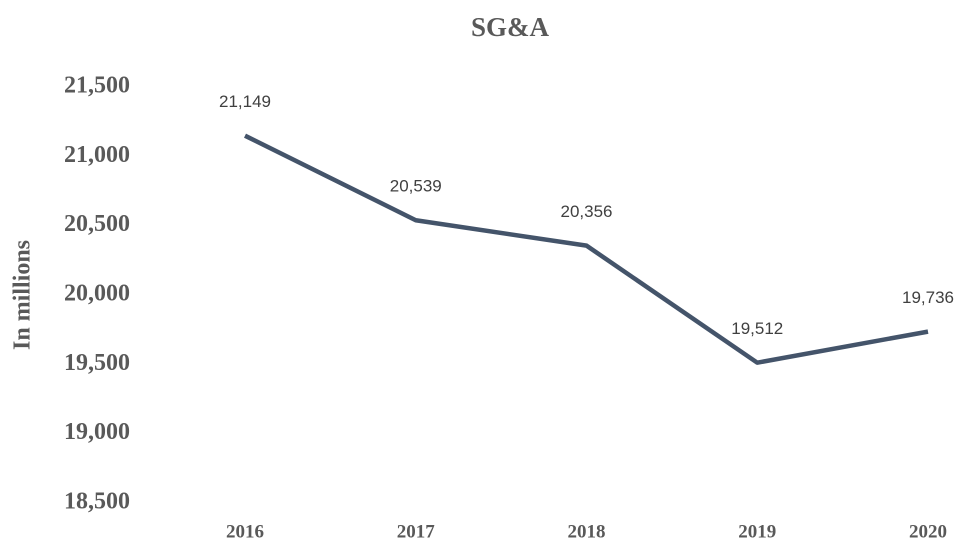 The width and height of the screenshot is (969, 548). What do you see at coordinates (510, 27) in the screenshot?
I see `chart-title: SG&A` at bounding box center [510, 27].